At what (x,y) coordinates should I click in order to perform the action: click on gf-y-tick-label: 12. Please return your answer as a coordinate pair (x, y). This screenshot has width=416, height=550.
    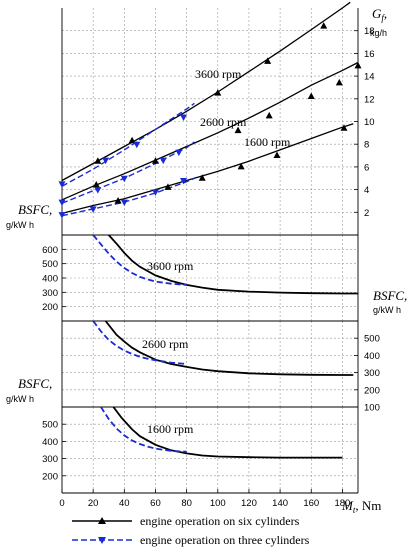
    Looking at the image, I should click on (369, 99).